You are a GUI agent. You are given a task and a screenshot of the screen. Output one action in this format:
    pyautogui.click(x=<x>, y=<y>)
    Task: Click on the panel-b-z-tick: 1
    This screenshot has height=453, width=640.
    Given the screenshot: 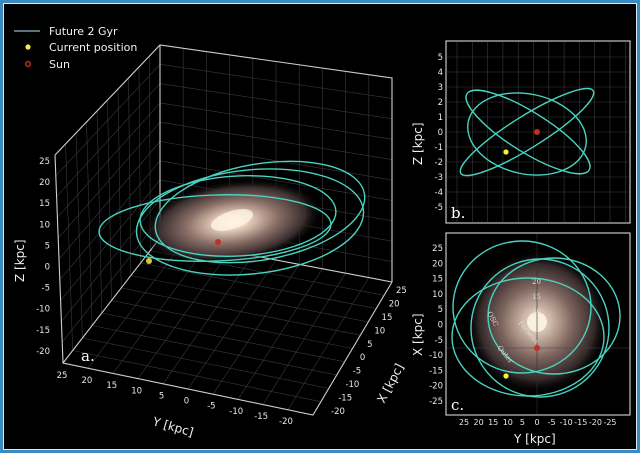 What is the action you would take?
    pyautogui.click(x=440, y=118)
    